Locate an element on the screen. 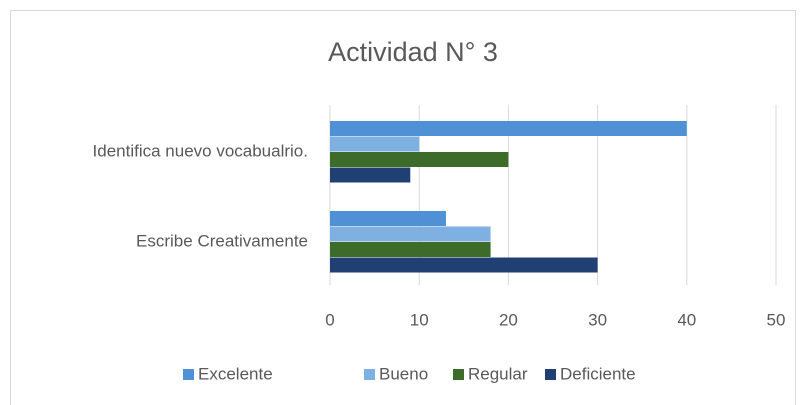 This screenshot has height=405, width=806. x-tick-label: 10 is located at coordinates (419, 319).